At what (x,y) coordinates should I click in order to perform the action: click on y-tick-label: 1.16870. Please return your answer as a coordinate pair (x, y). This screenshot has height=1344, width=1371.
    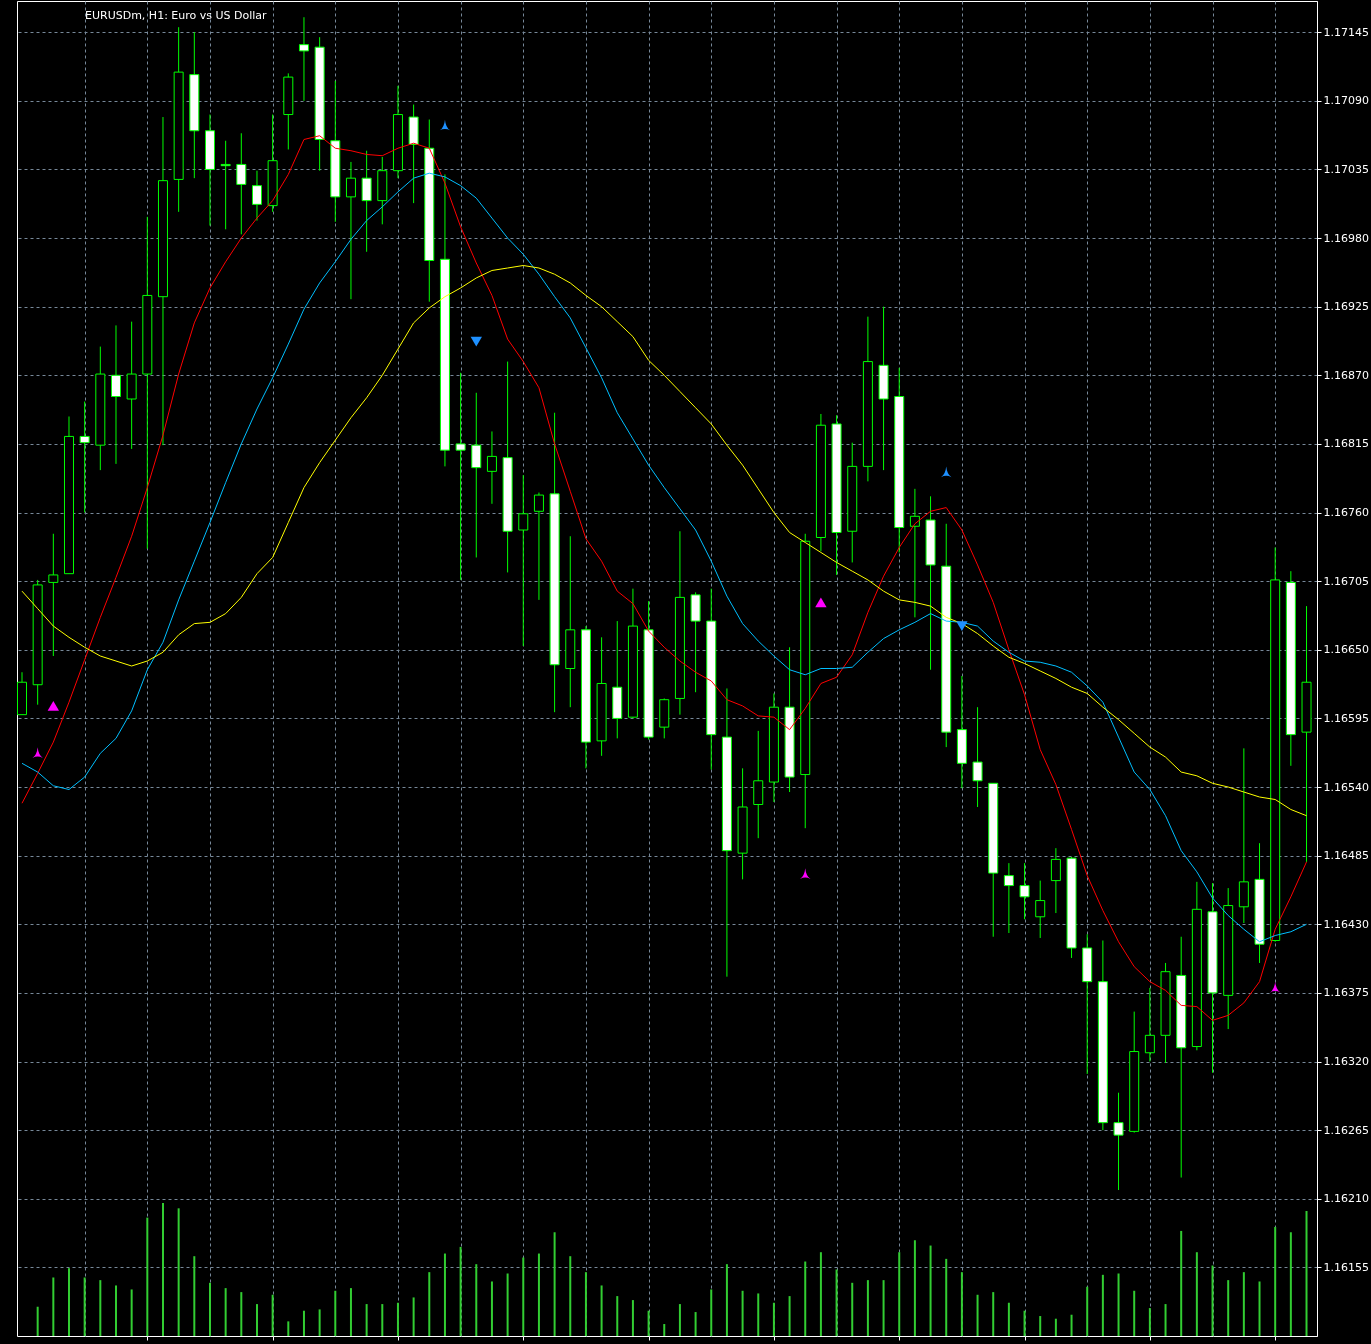
    Looking at the image, I should click on (1346, 375).